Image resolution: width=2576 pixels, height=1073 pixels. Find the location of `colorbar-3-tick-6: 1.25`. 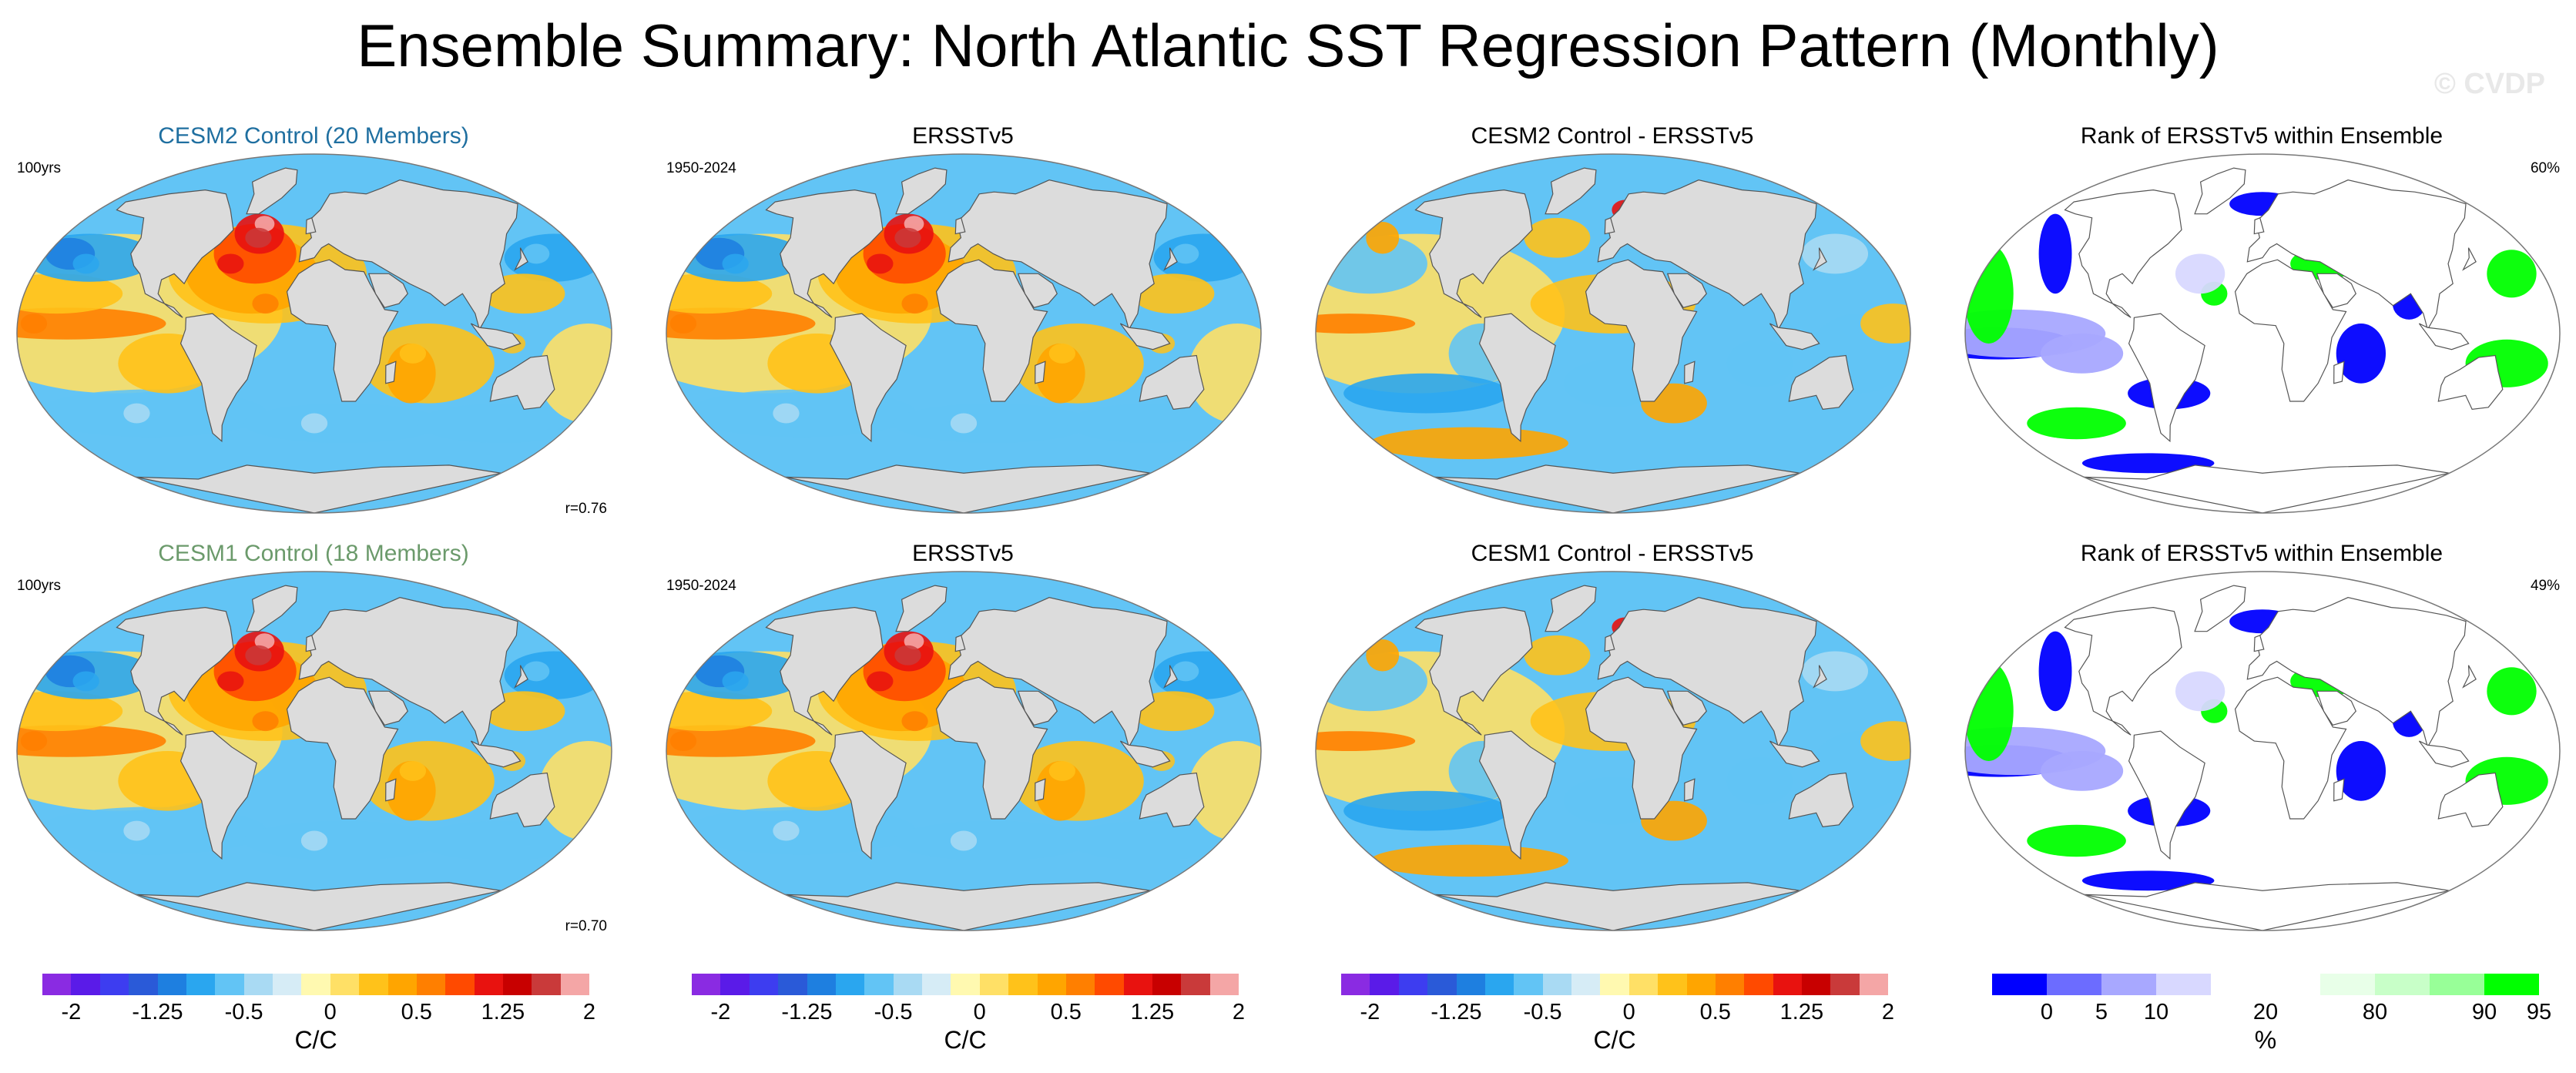

colorbar-3-tick-6: 1.25 is located at coordinates (1801, 1012).